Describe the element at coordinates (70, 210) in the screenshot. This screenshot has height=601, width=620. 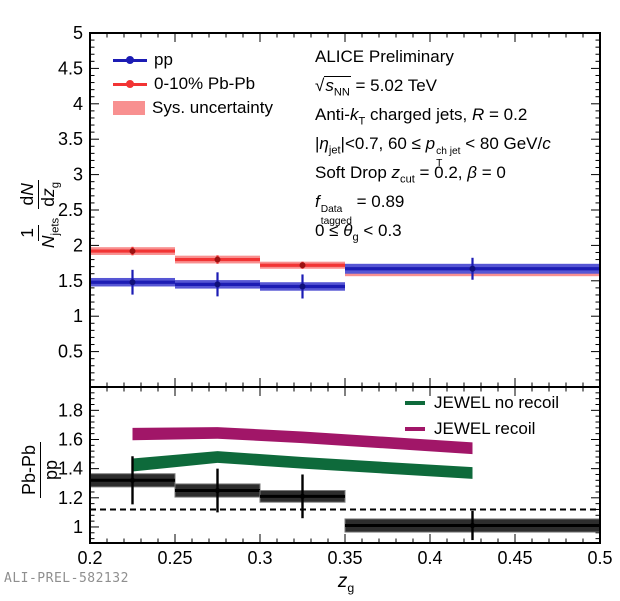
I see `svg-text: 2.5` at that location.